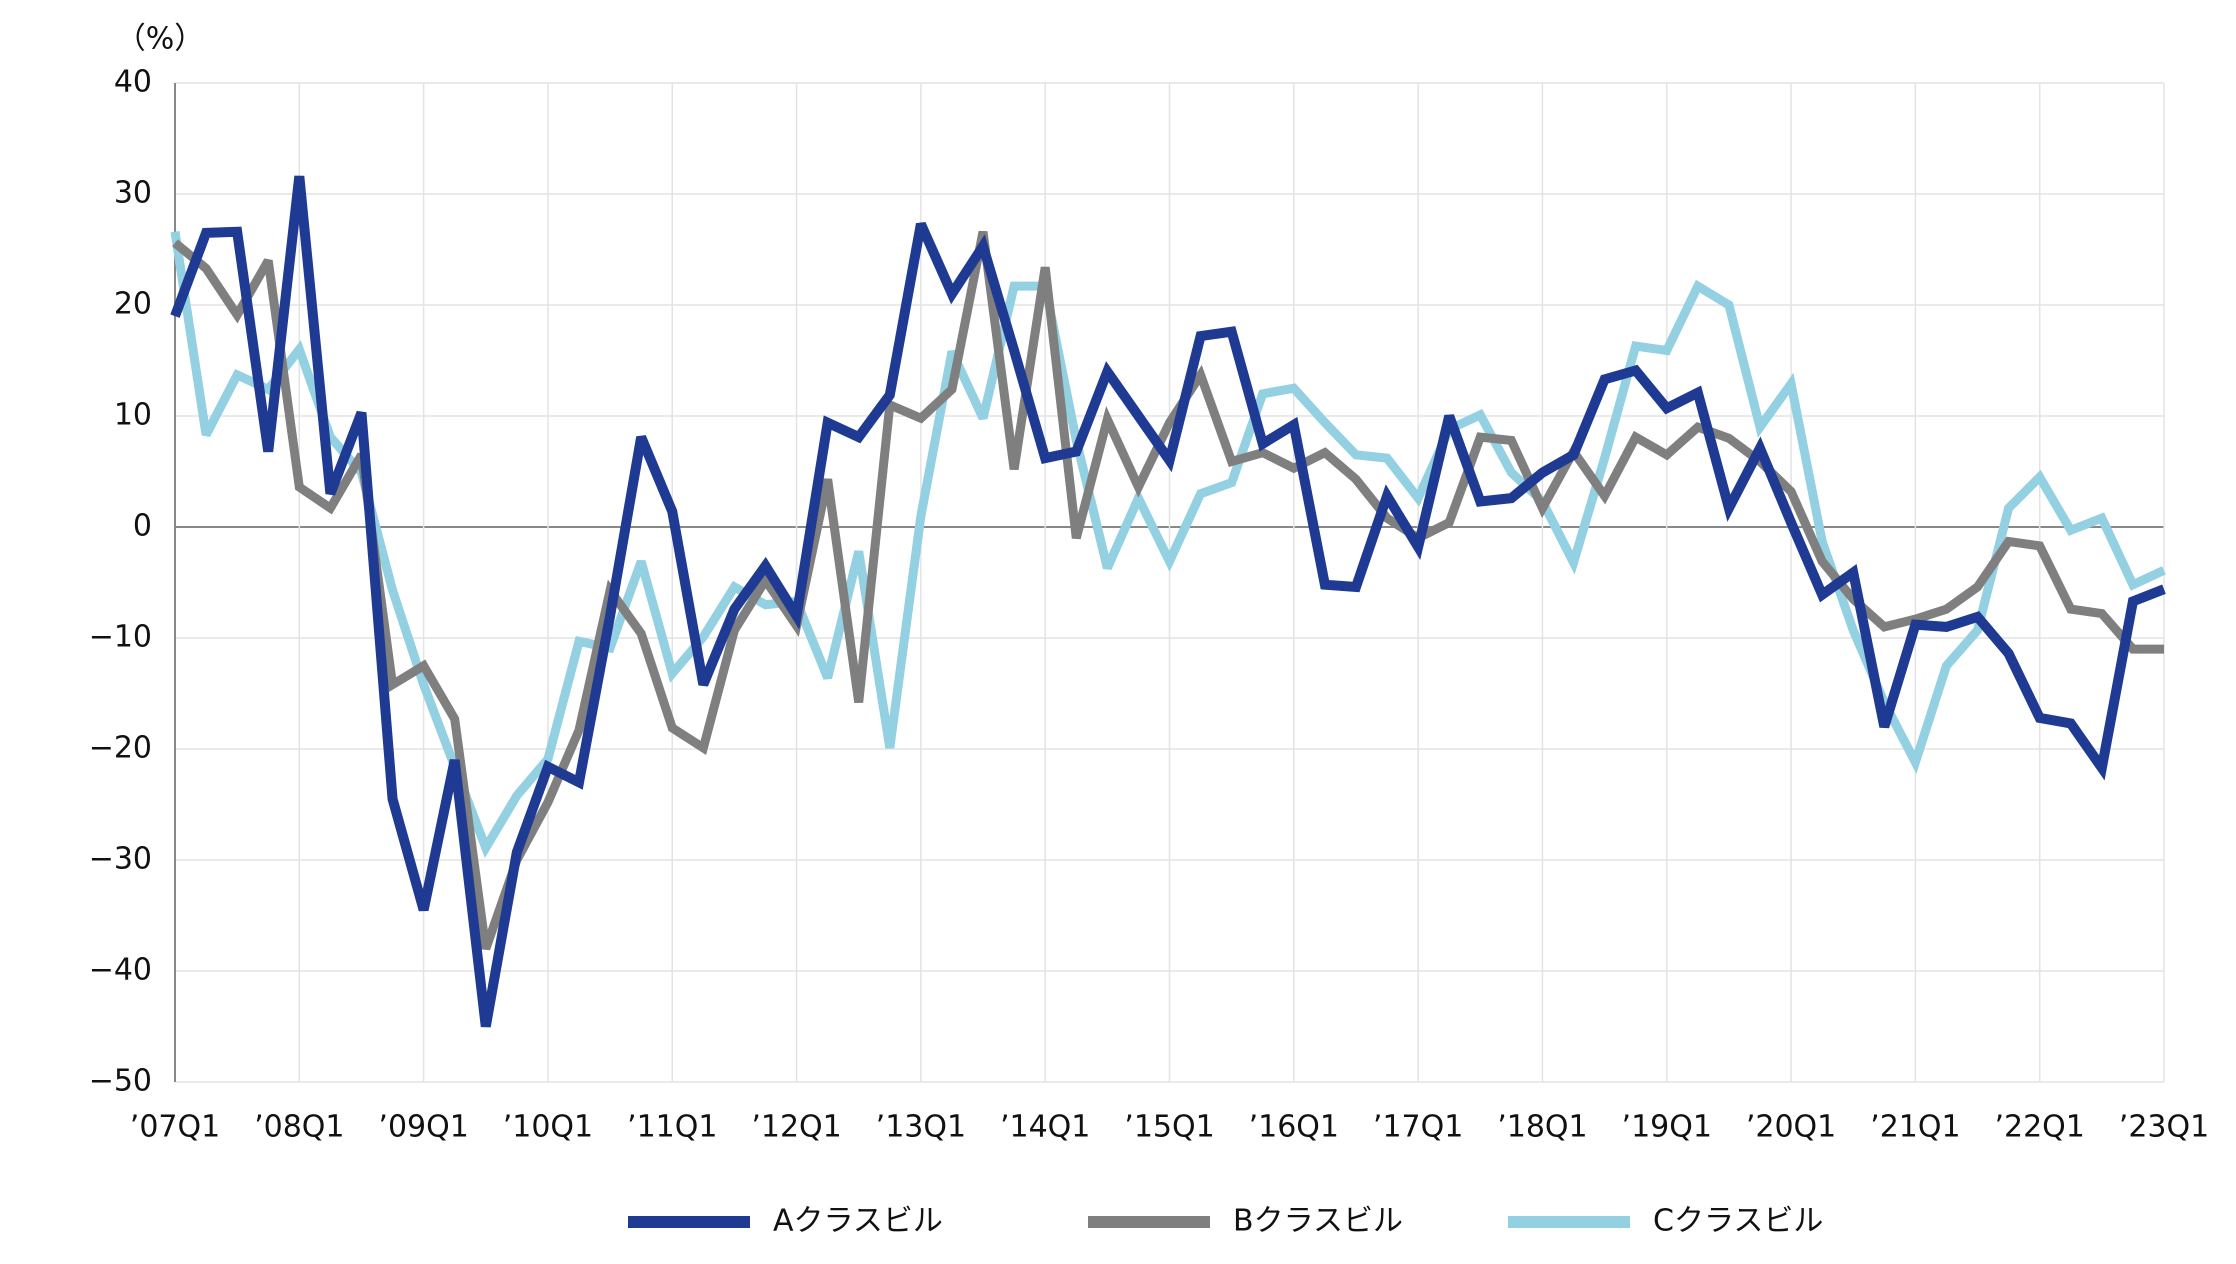 The image size is (2236, 1264). Describe the element at coordinates (2039, 1127) in the screenshot. I see `x-tick-label: ’22Q1` at that location.